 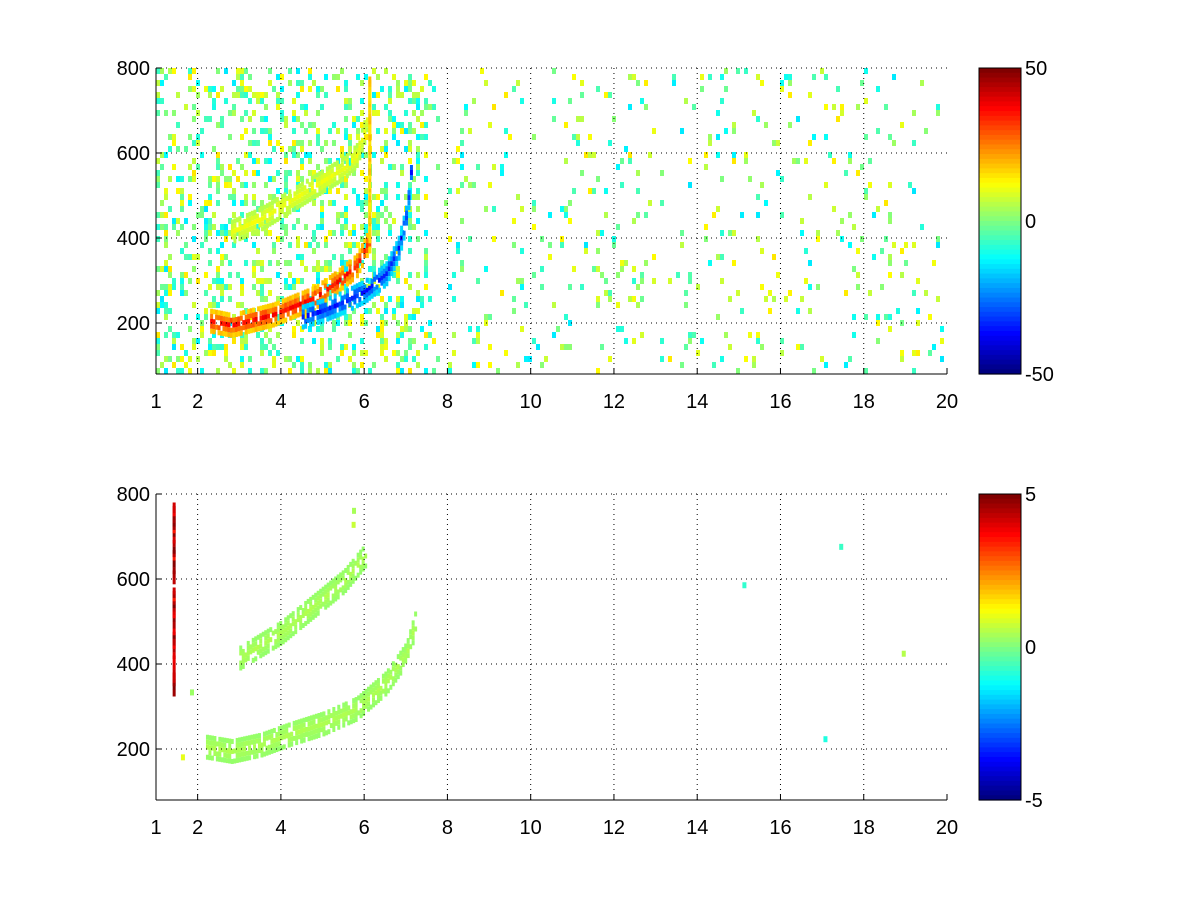 What do you see at coordinates (697, 828) in the screenshot?
I see `x-tick-label: 14` at bounding box center [697, 828].